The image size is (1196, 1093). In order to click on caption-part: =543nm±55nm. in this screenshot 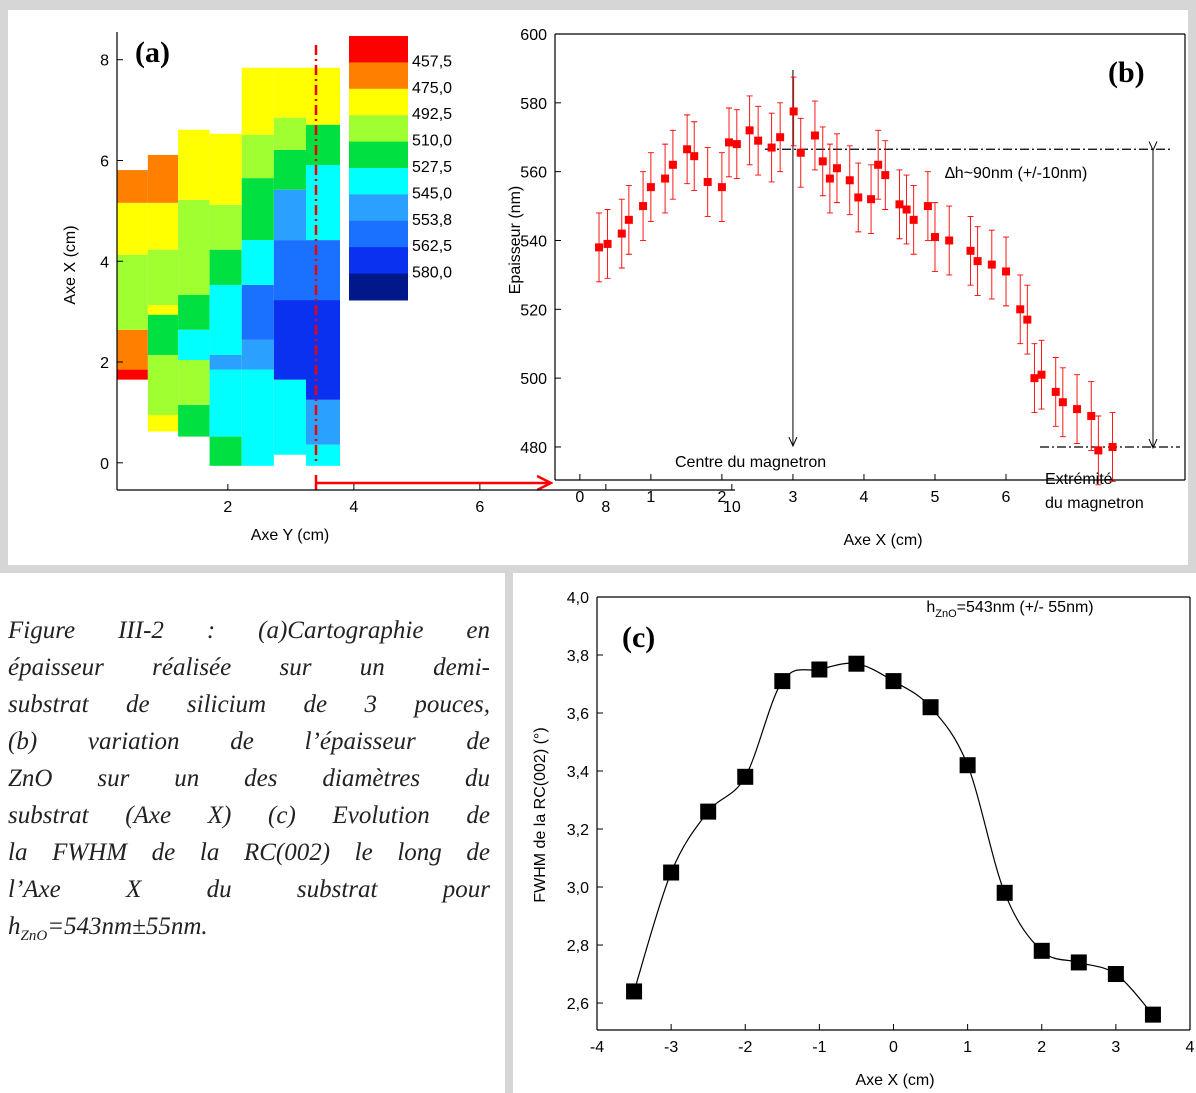, I will do `click(127, 926)`.